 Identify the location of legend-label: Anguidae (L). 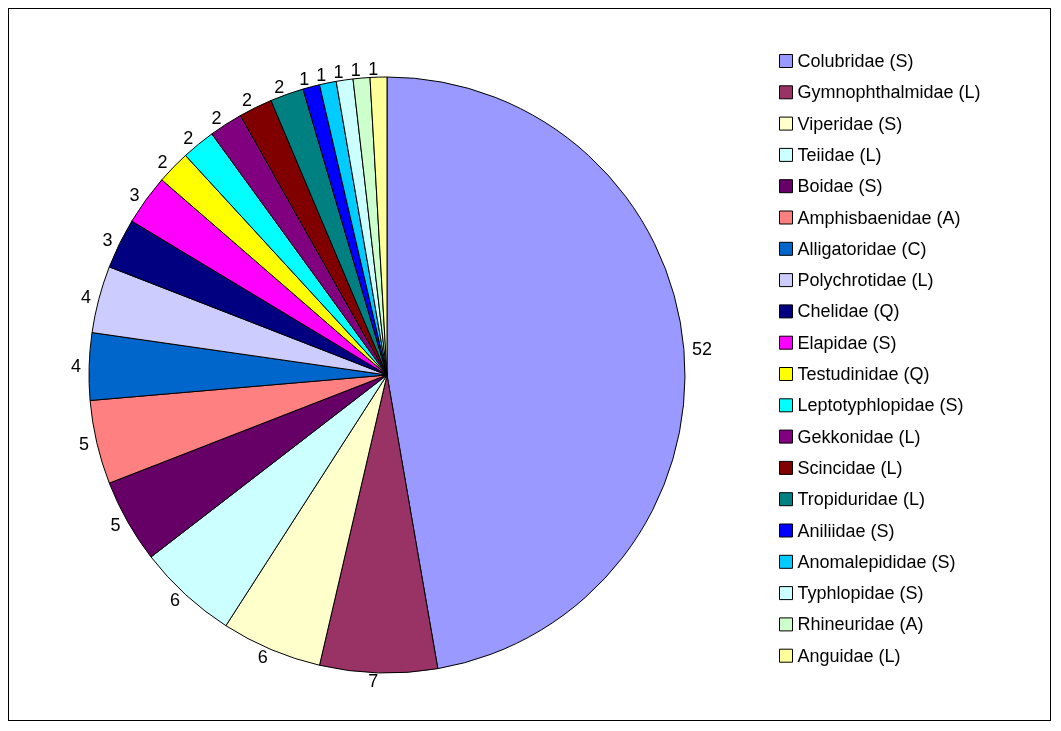
(849, 655).